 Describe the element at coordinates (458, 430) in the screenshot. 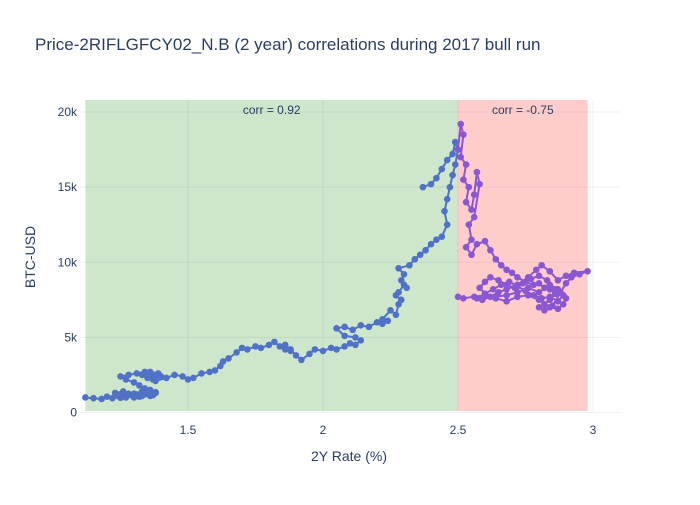

I see `x-tick-label-2: 2.5` at that location.